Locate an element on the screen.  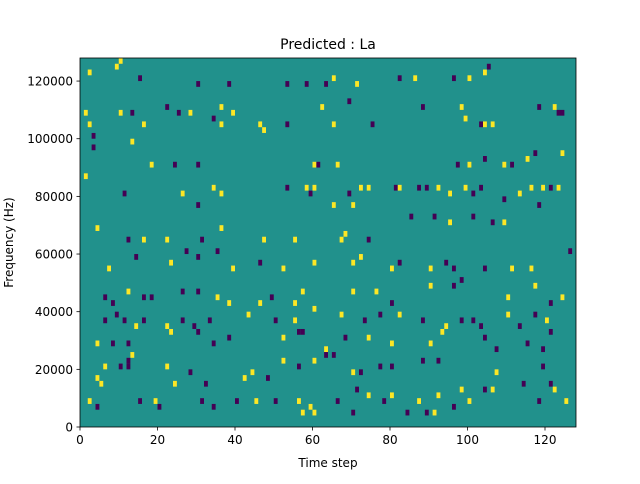
x-axis-label: Time step is located at coordinates (327, 463).